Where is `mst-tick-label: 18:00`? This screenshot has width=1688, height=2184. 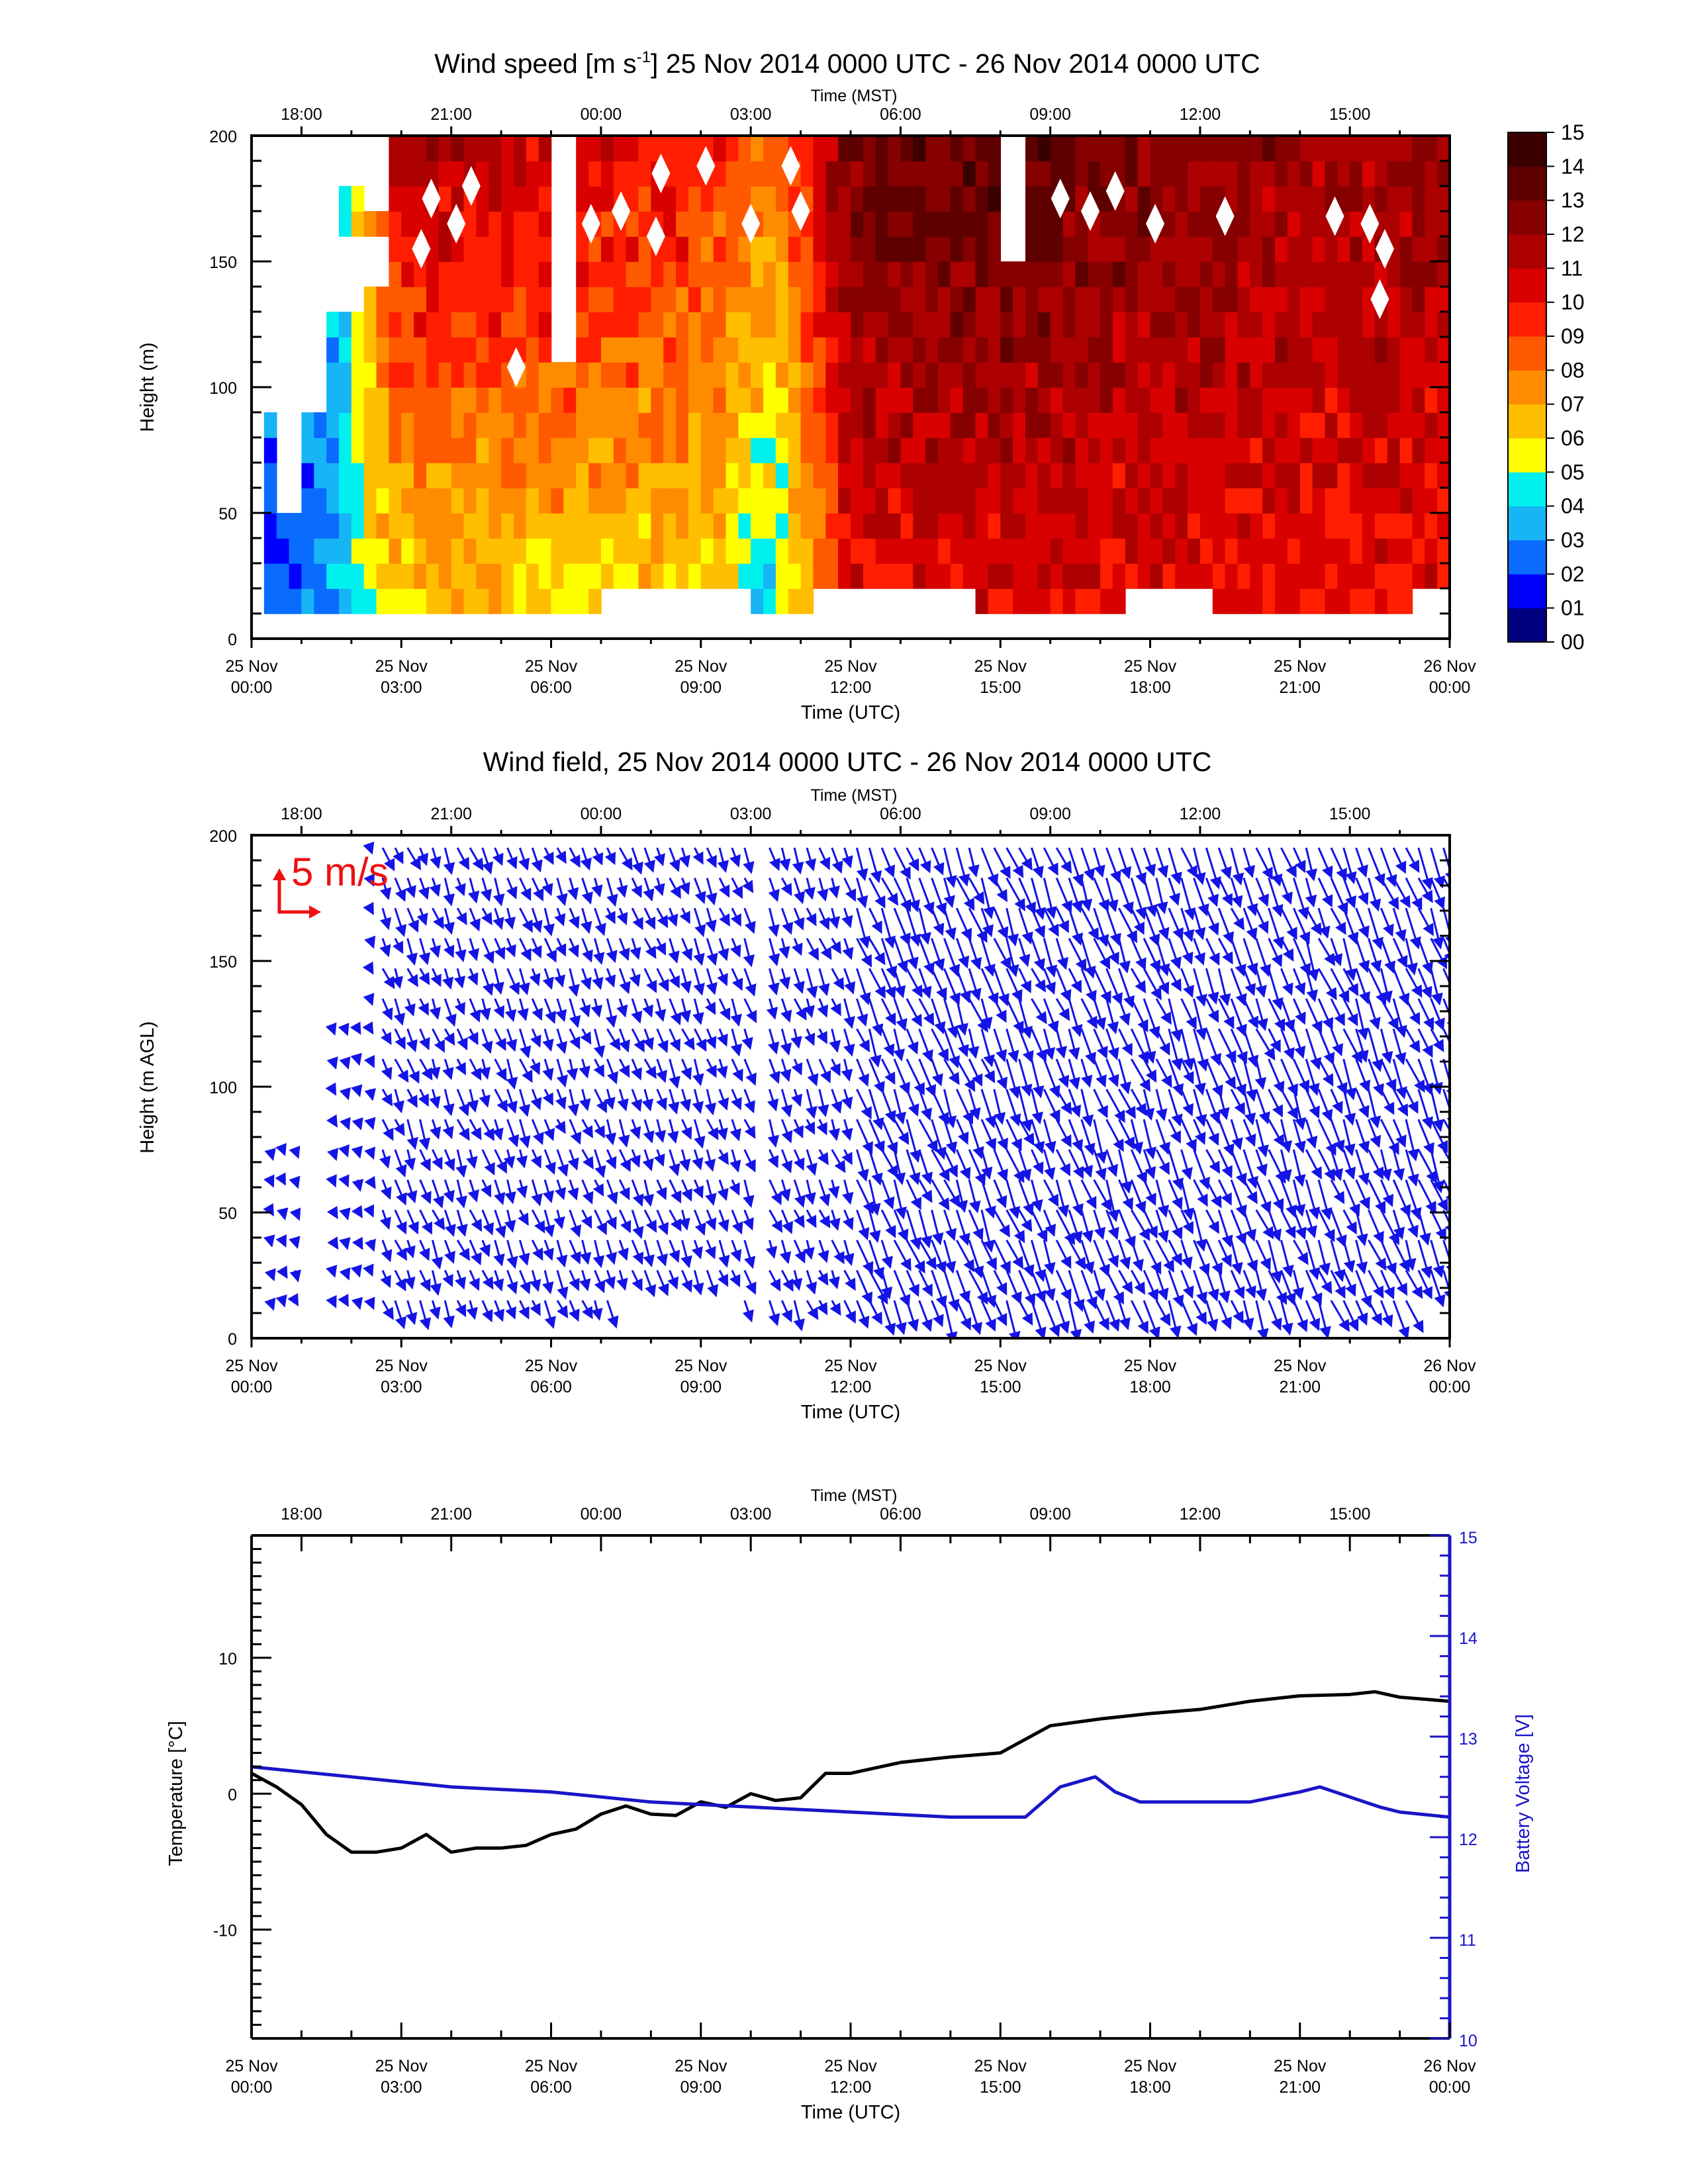
mst-tick-label: 18:00 is located at coordinates (301, 114).